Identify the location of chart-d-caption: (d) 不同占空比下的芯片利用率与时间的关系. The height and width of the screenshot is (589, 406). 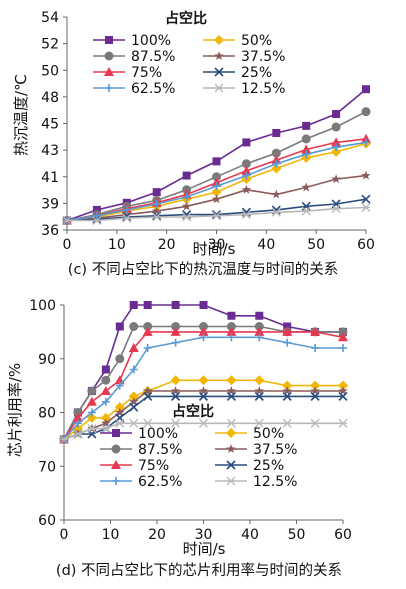
(199, 570).